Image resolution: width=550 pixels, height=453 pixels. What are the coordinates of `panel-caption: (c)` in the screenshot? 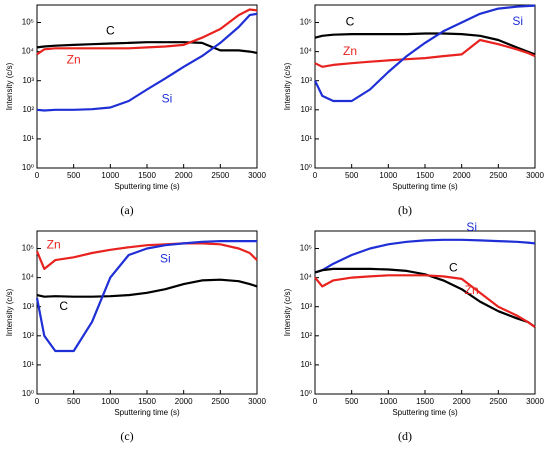 It's located at (126, 436).